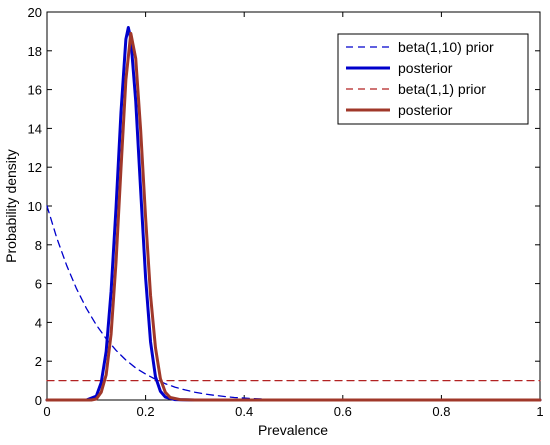 The width and height of the screenshot is (550, 445). Describe the element at coordinates (146, 411) in the screenshot. I see `x-tick-label: 0.2` at that location.